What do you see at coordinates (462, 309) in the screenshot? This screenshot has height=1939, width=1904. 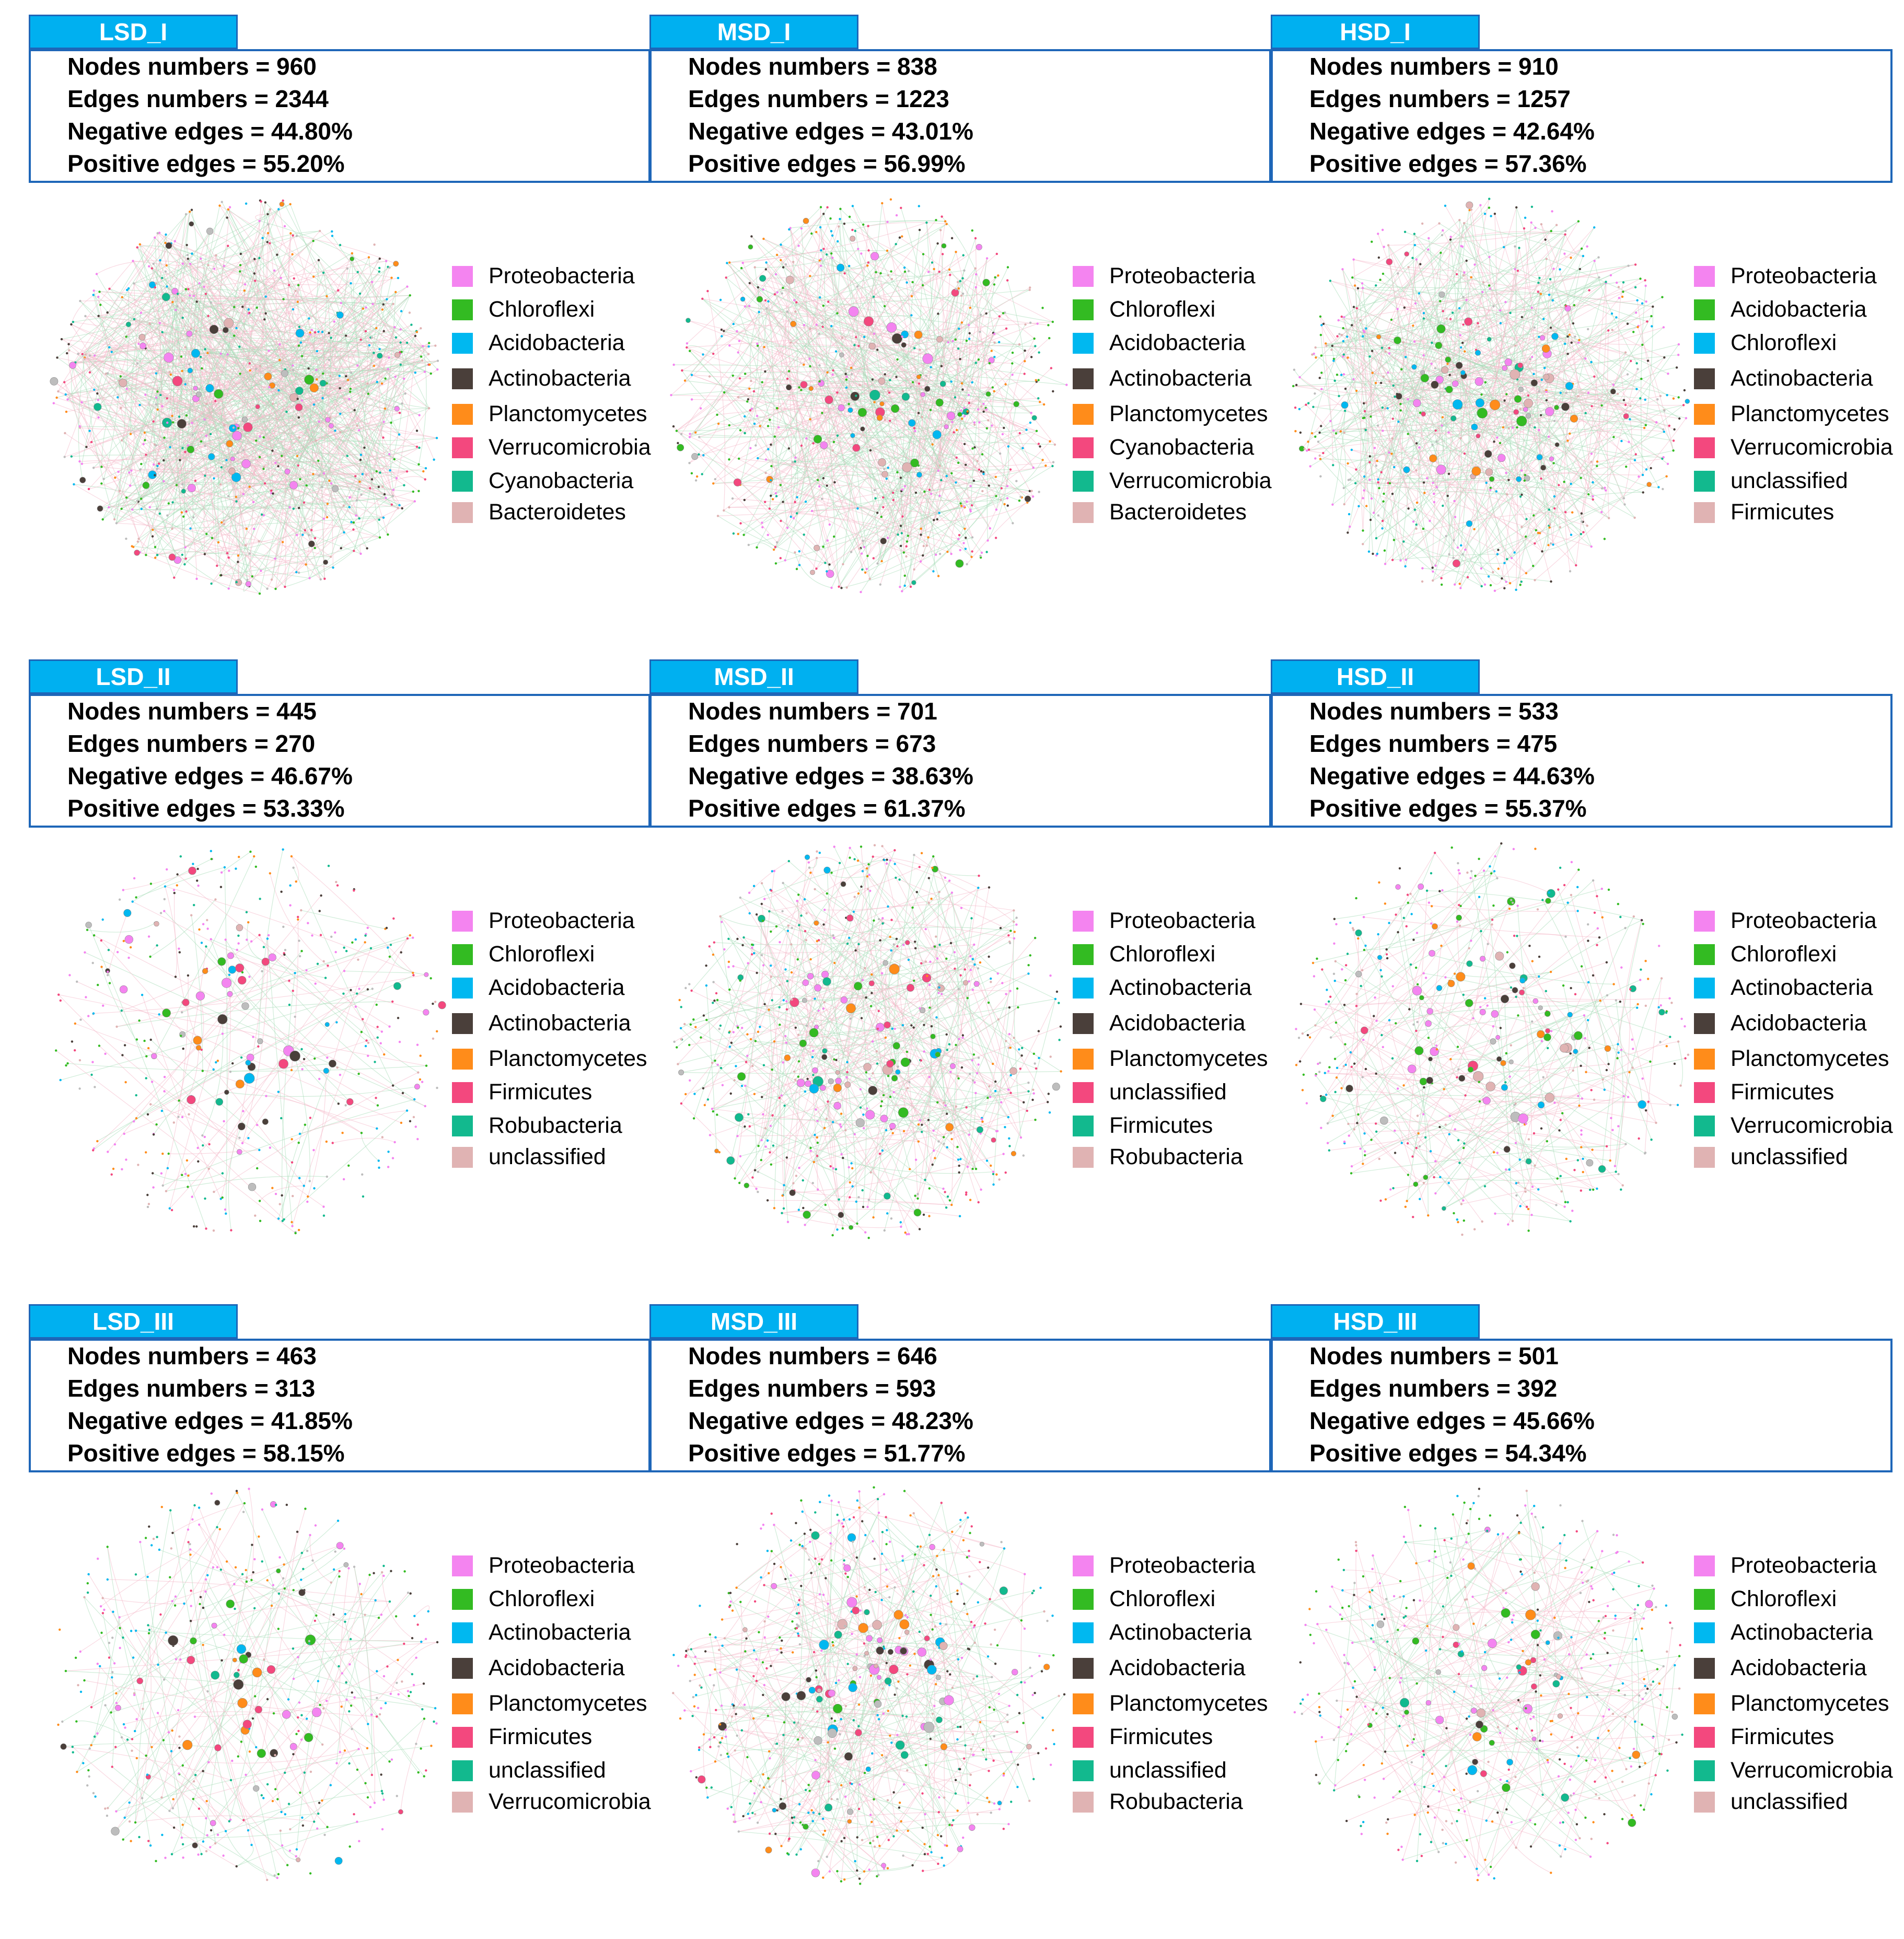 I see `legend-swatch` at bounding box center [462, 309].